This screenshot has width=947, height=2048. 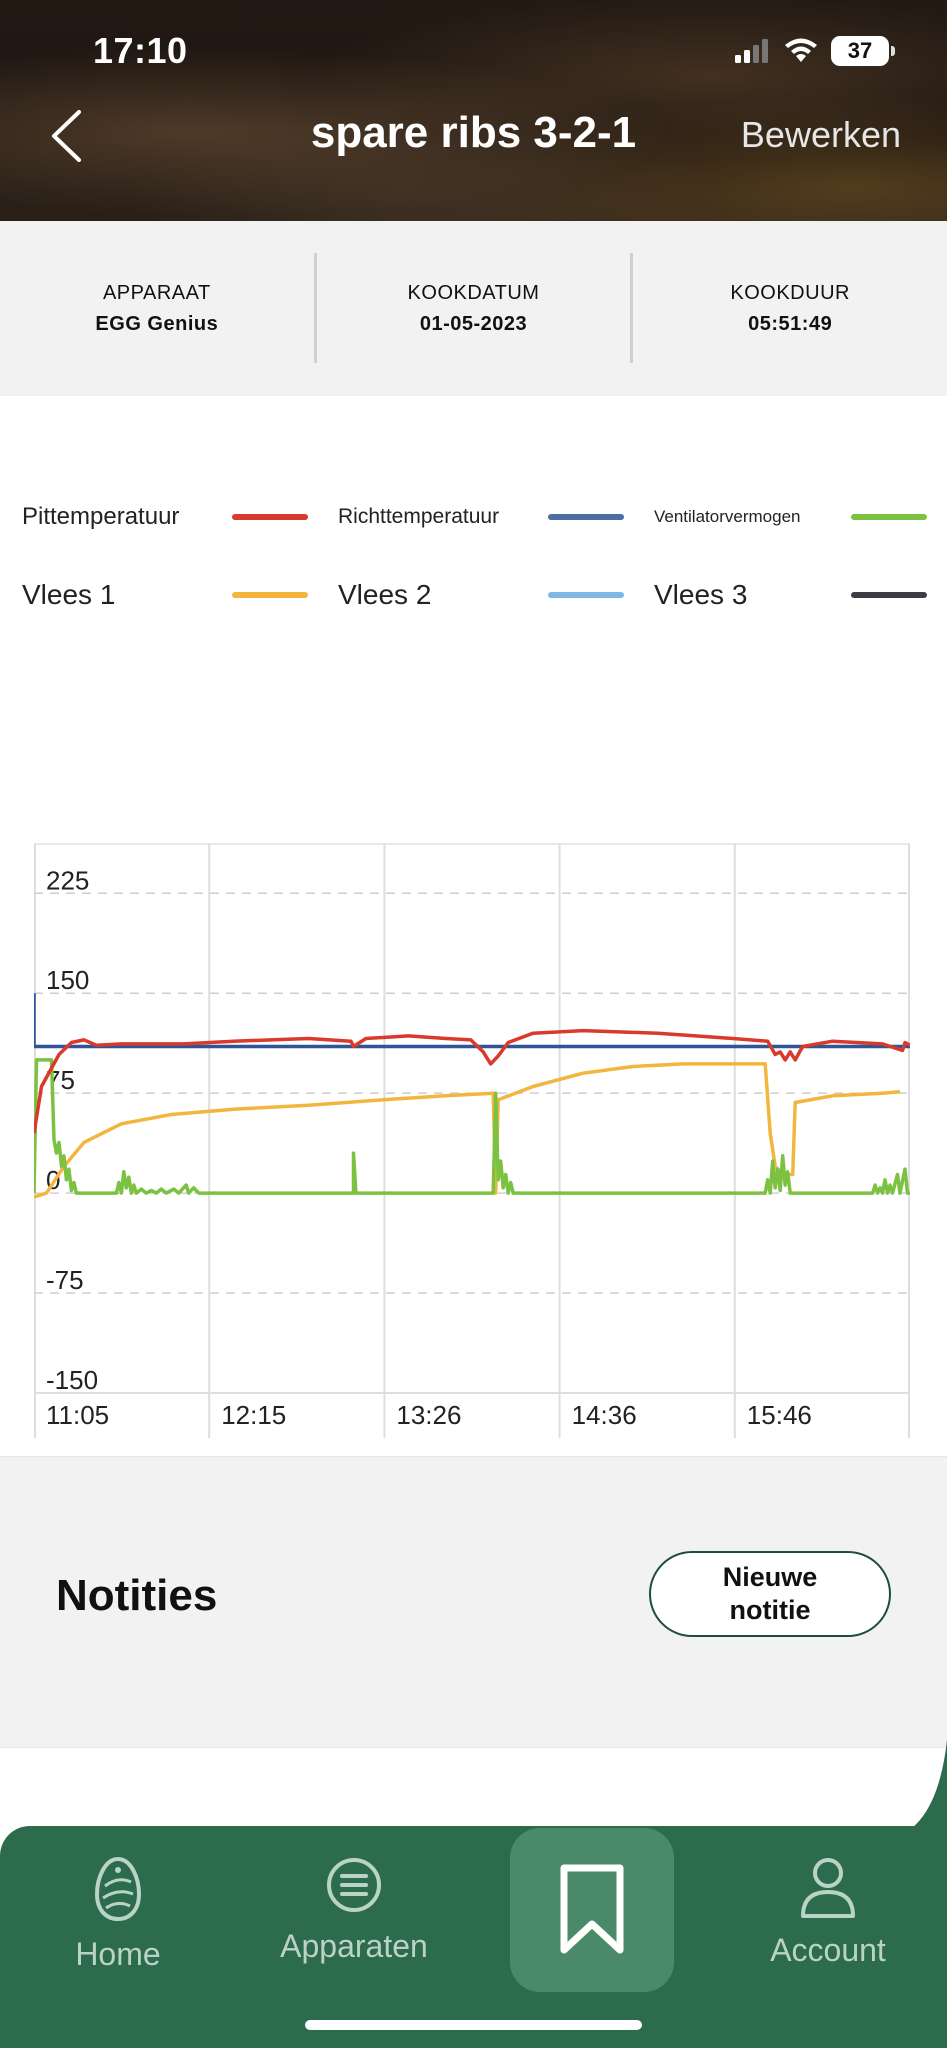 What do you see at coordinates (820, 134) in the screenshot?
I see `edit-button: Bewerken` at bounding box center [820, 134].